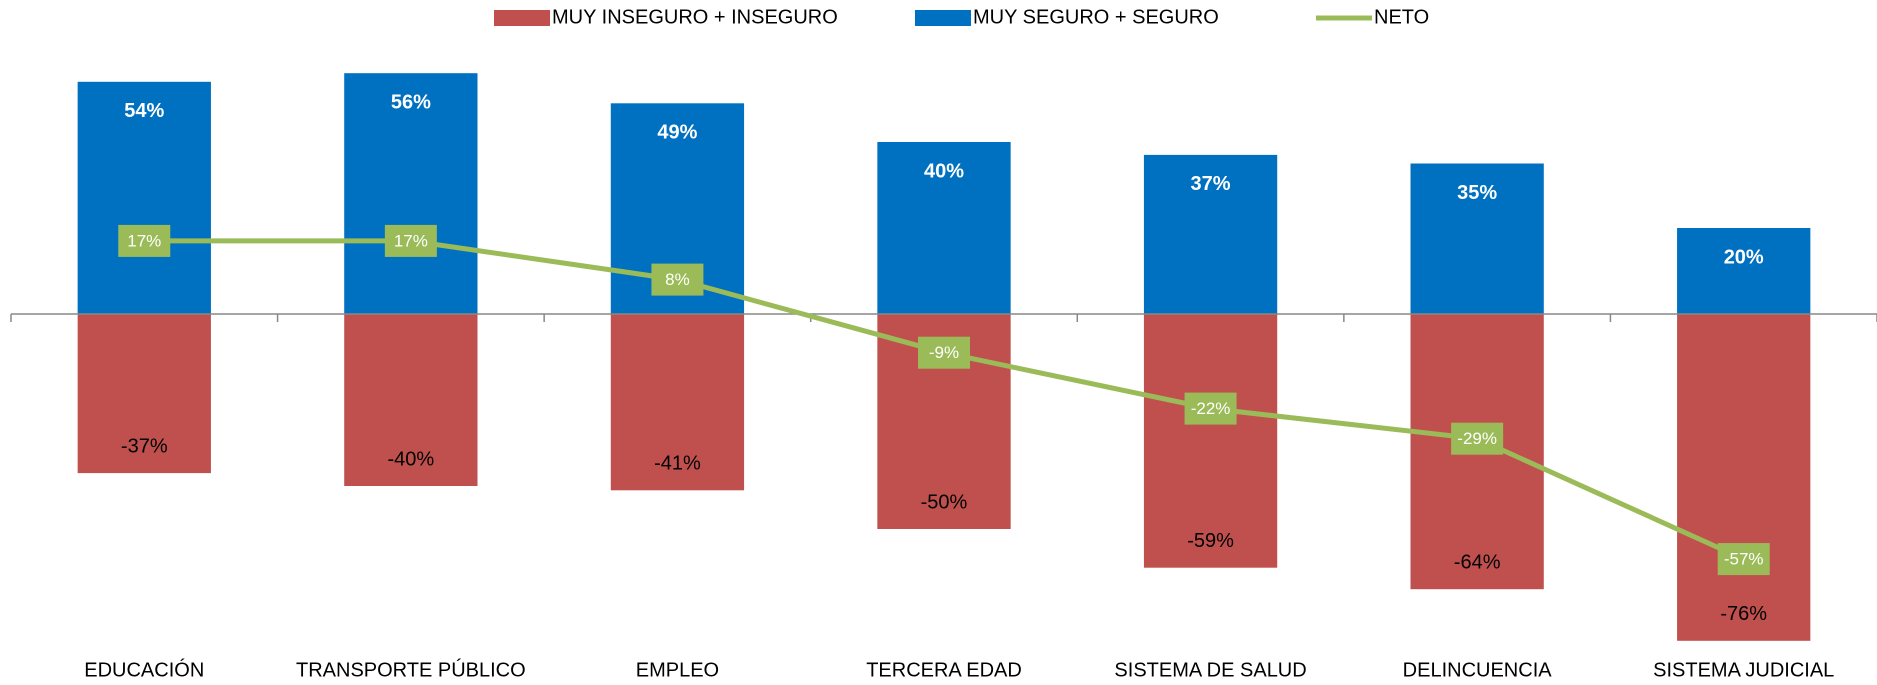  What do you see at coordinates (1743, 670) in the screenshot?
I see `x-tick-label: SISTEMA JUDICIAL` at bounding box center [1743, 670].